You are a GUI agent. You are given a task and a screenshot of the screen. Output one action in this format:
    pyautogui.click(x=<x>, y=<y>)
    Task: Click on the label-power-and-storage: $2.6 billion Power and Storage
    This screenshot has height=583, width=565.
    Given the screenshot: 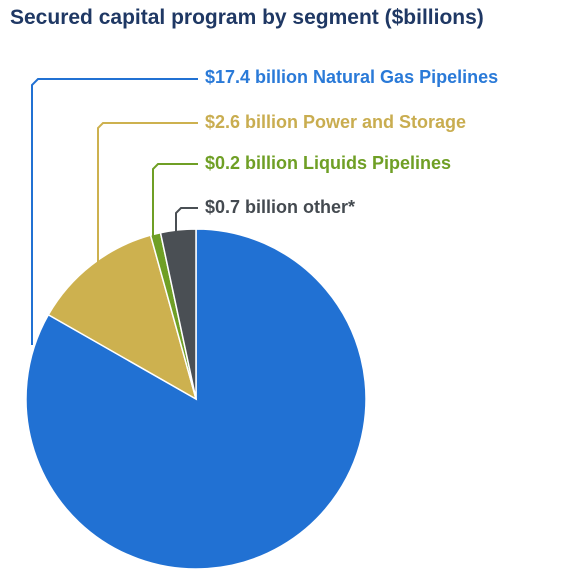 What is the action you would take?
    pyautogui.click(x=336, y=122)
    